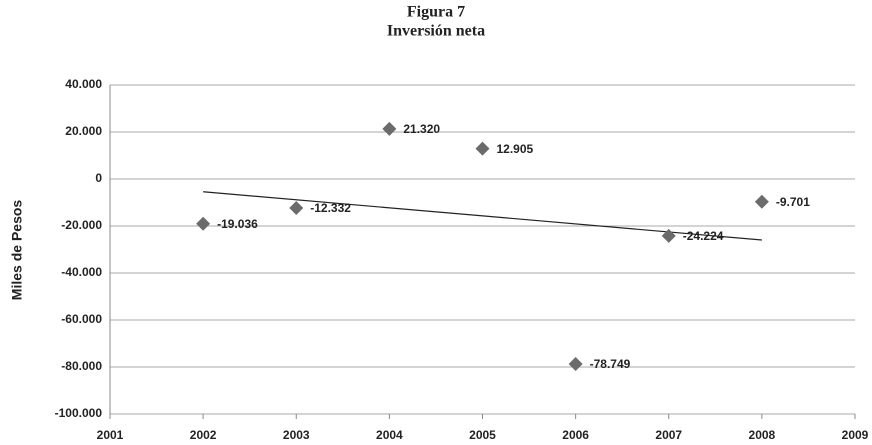 This screenshot has height=445, width=872. Describe the element at coordinates (79, 413) in the screenshot. I see `y-tick-label: -100.000` at that location.